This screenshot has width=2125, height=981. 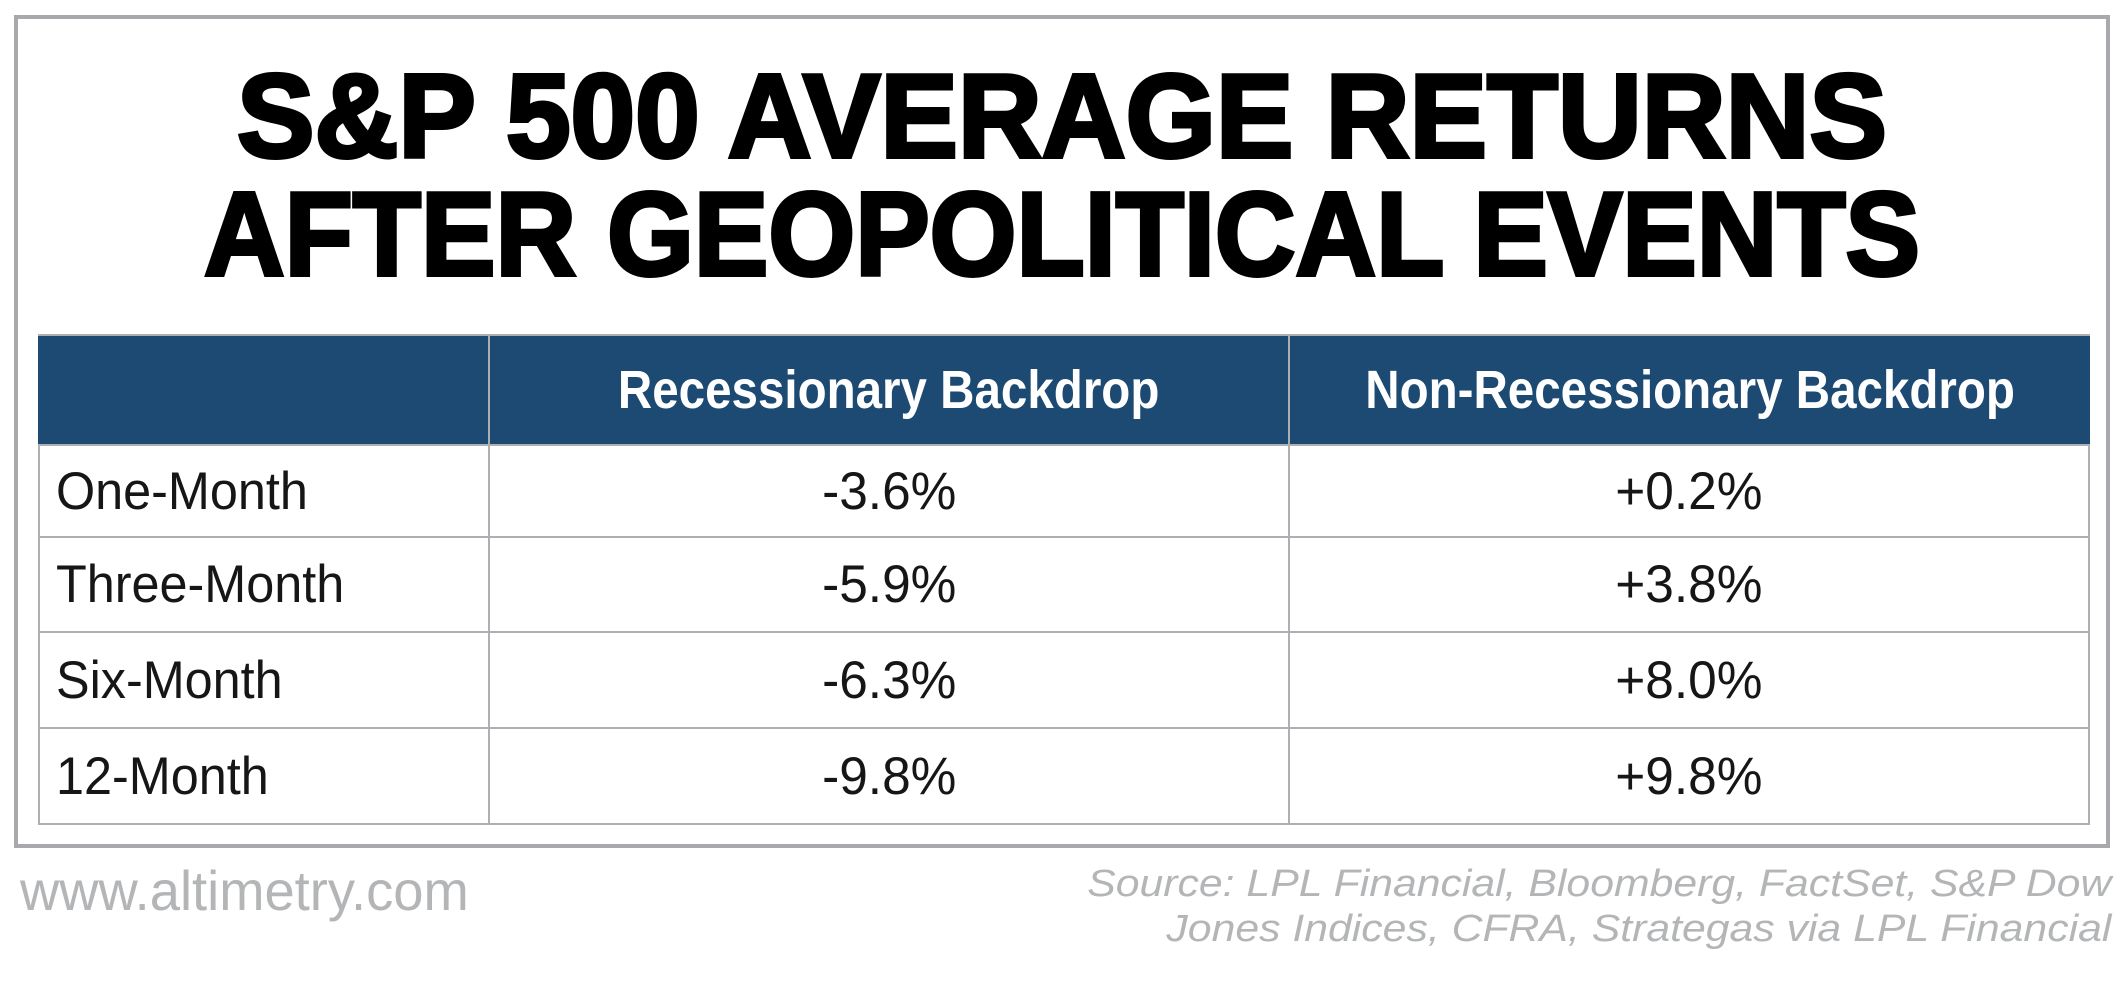 I want to click on row-label-six-month-text: Six-Month, so click(x=169, y=680).